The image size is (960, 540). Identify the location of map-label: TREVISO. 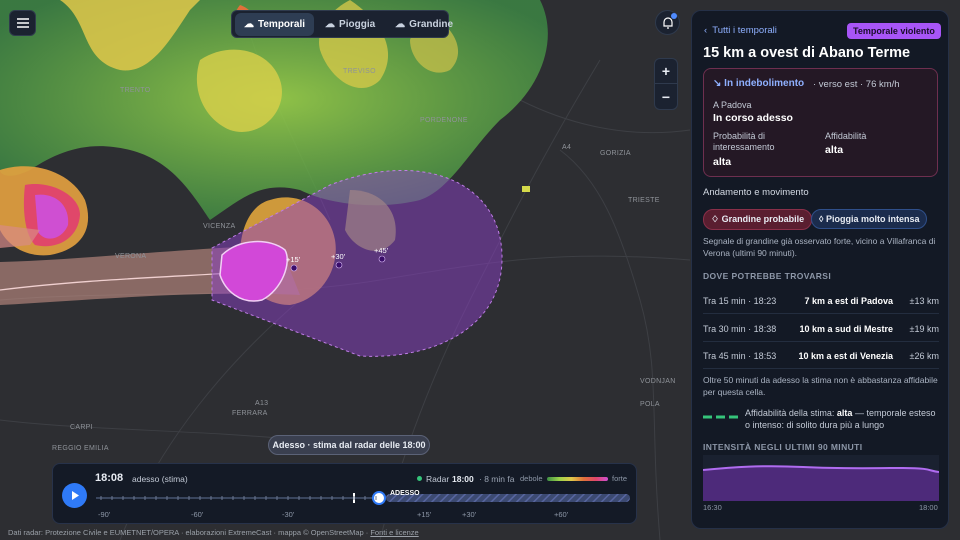
(359, 71).